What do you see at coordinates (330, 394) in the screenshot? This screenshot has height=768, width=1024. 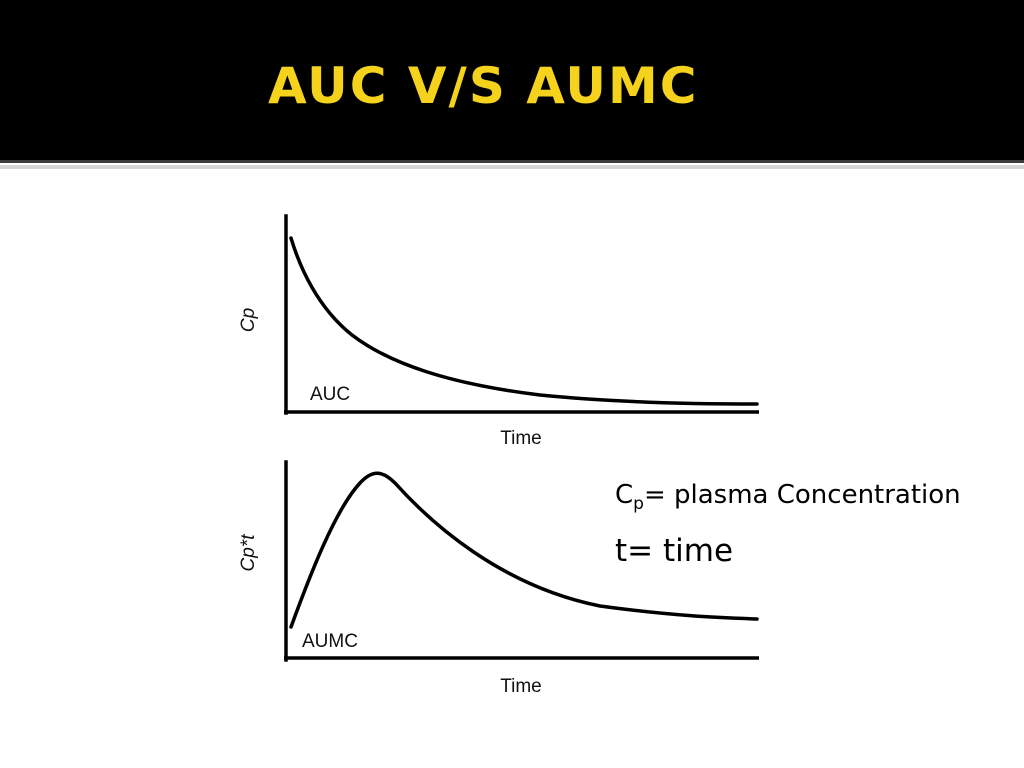 I see `auc-area-label: AUC` at bounding box center [330, 394].